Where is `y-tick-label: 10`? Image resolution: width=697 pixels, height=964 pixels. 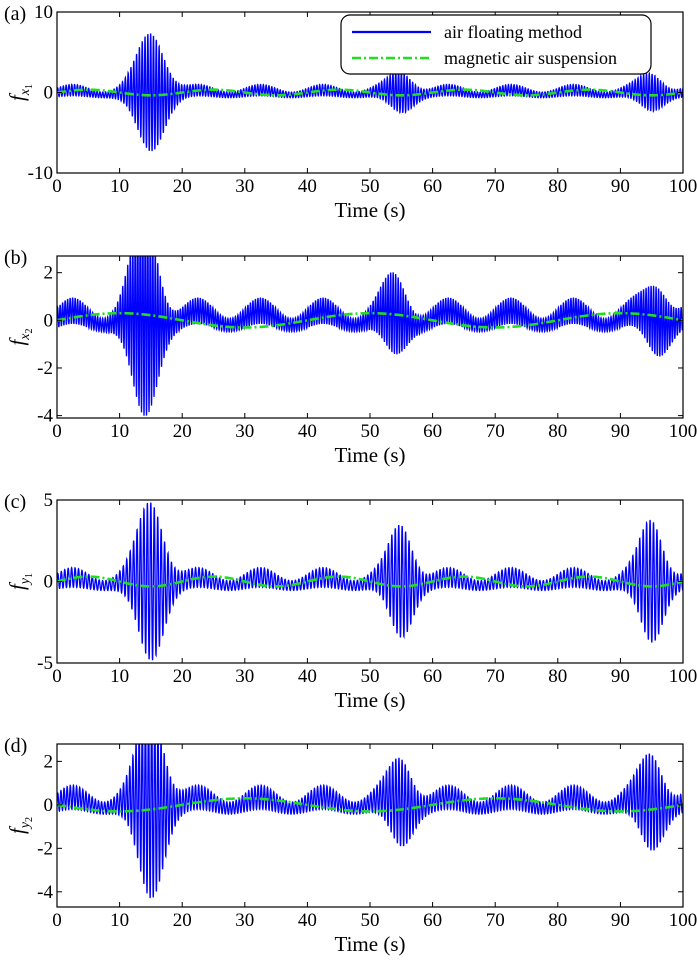
y-tick-label: 10 is located at coordinates (43, 12).